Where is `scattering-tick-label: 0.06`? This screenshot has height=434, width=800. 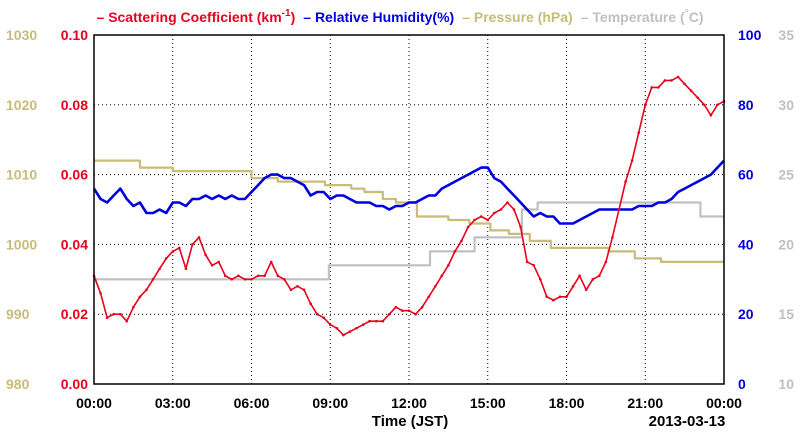
scattering-tick-label: 0.06 is located at coordinates (74, 175).